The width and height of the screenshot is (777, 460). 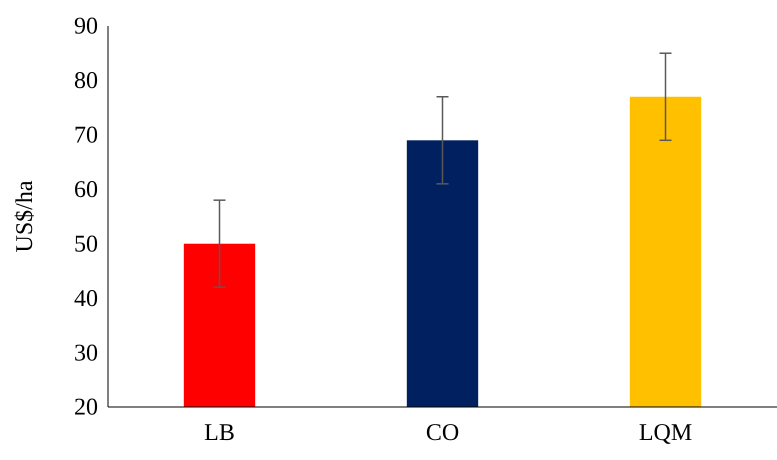 What do you see at coordinates (443, 433) in the screenshot?
I see `x-tick-label: CO` at bounding box center [443, 433].